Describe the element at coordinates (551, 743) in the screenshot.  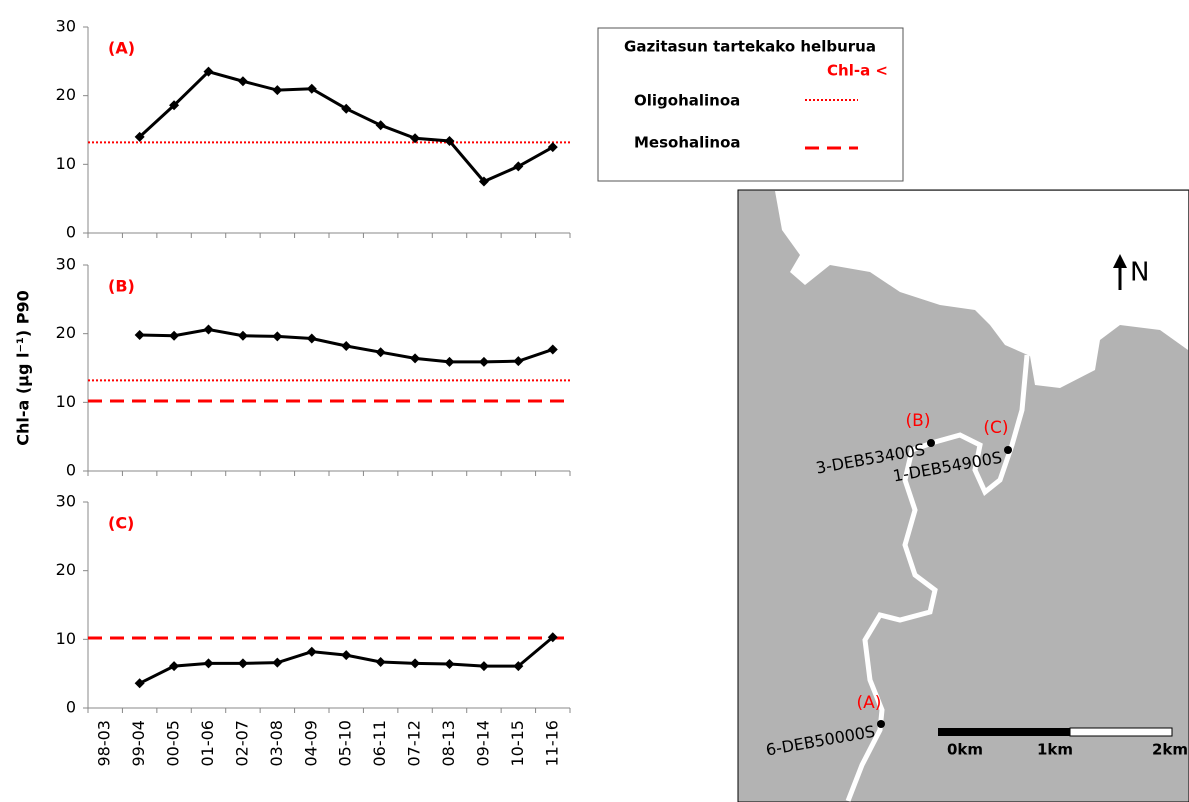
I see `x-tick-label: 11-16` at that location.